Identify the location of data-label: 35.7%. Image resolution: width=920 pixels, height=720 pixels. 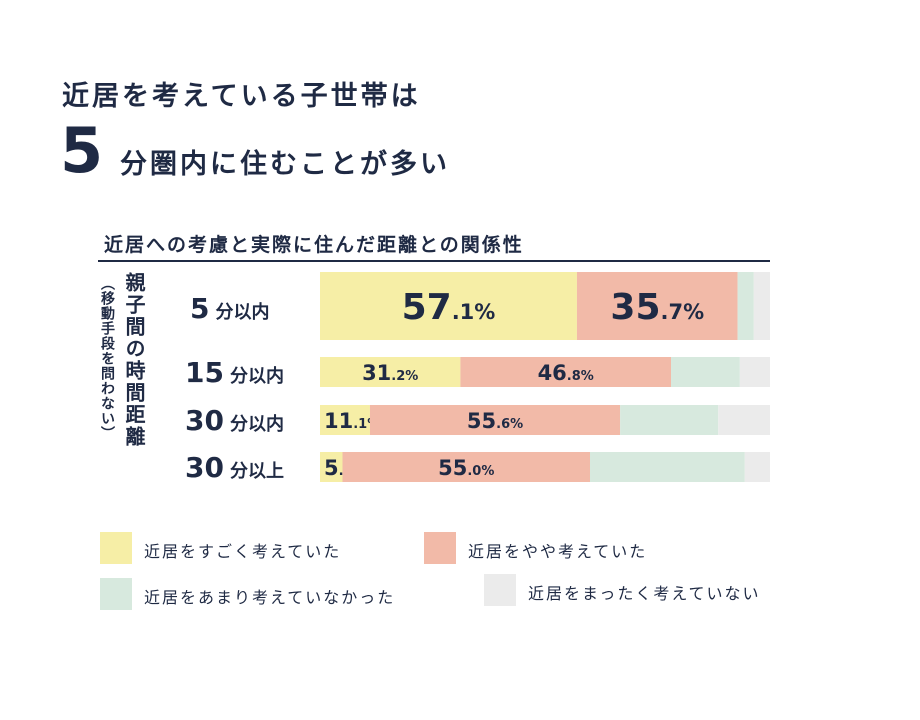
(657, 307).